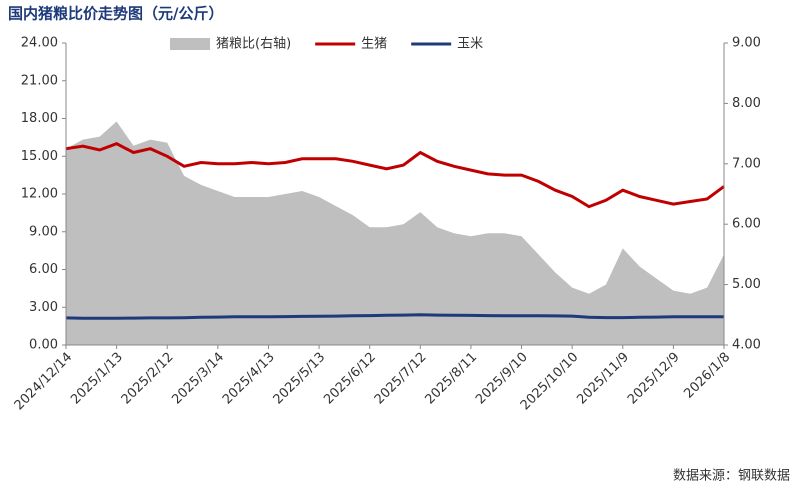 This screenshot has height=492, width=800. What do you see at coordinates (97, 379) in the screenshot?
I see `x-tick-label: 2025/1/13` at bounding box center [97, 379].